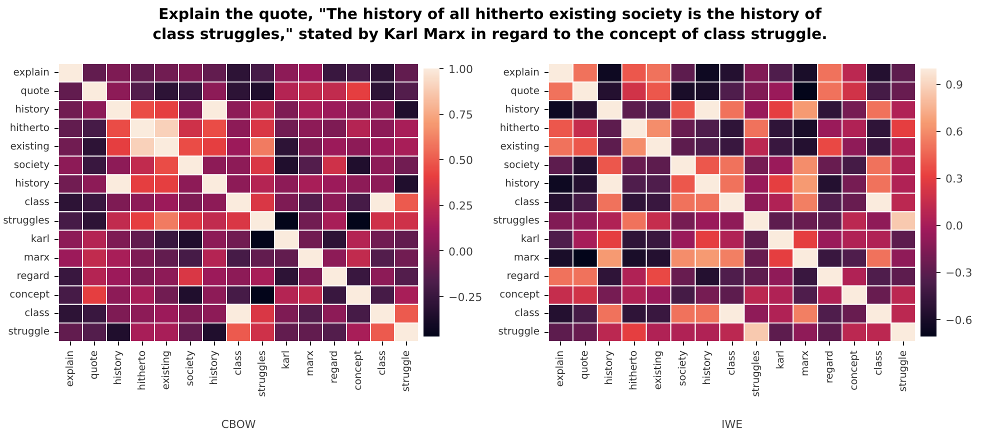 The image size is (990, 442). Describe the element at coordinates (954, 226) in the screenshot. I see `color-bar-label: 0.0` at that location.